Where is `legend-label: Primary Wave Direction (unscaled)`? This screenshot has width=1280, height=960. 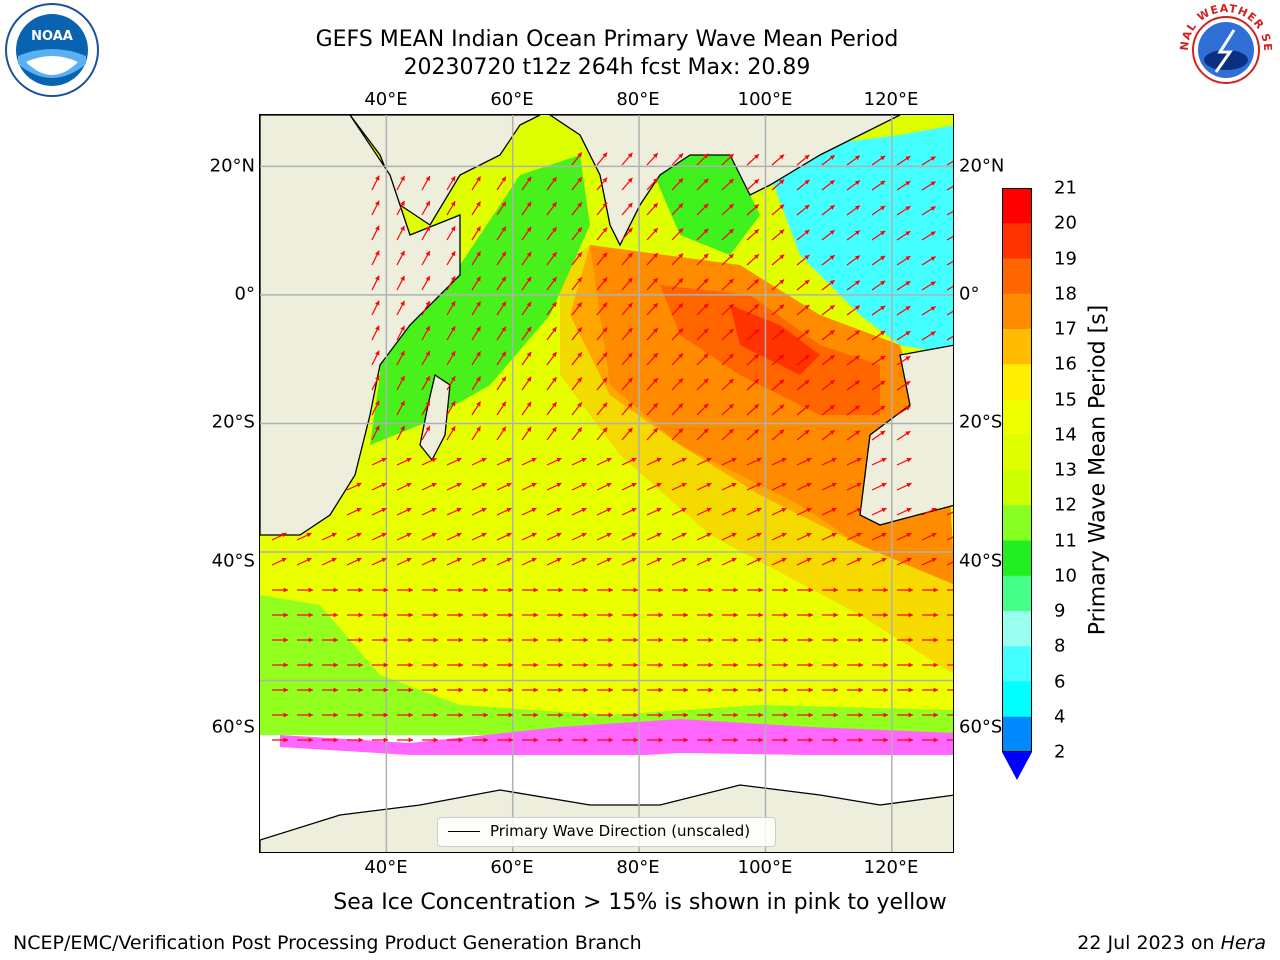 legend-label: Primary Wave Direction (unscaled) is located at coordinates (620, 831).